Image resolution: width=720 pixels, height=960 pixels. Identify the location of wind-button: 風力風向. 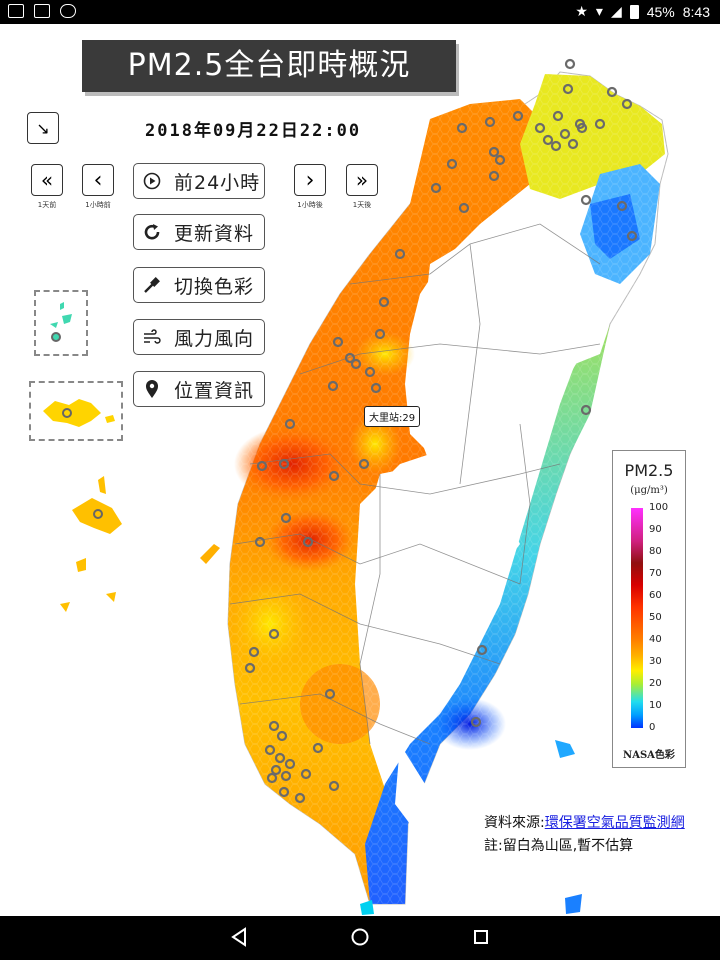
(199, 337).